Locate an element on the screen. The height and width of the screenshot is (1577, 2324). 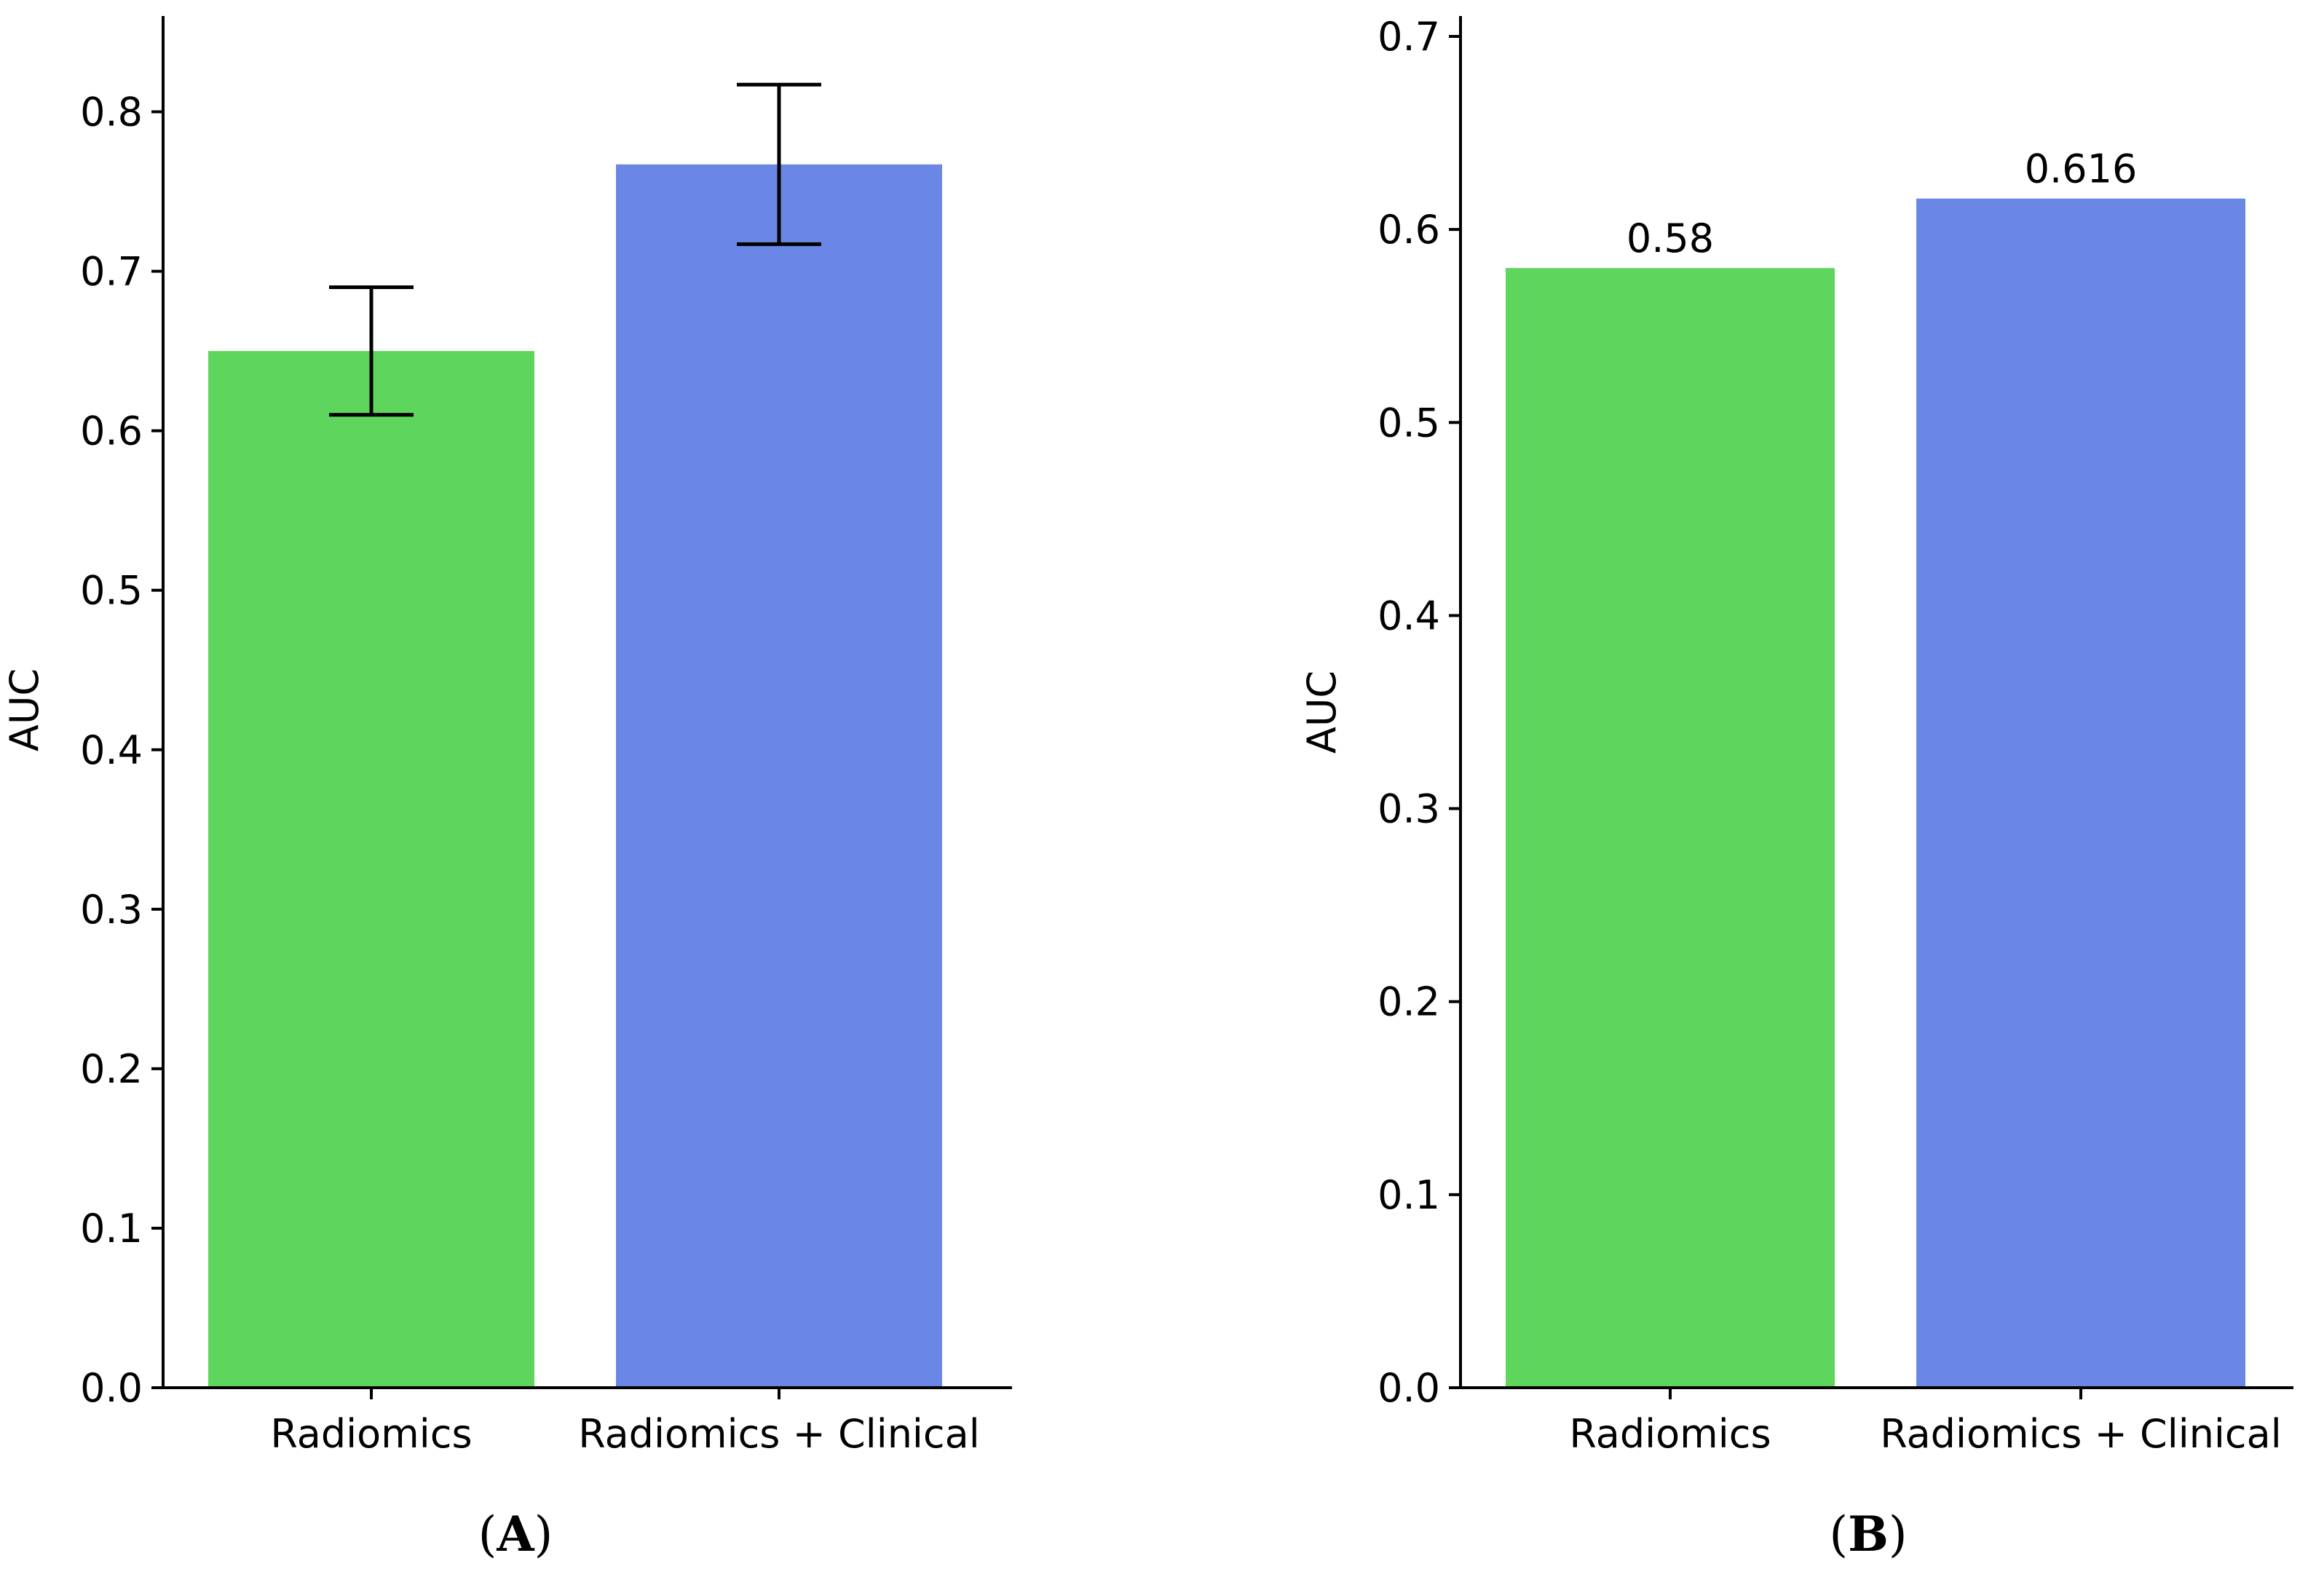
data-label-1: 0.616 is located at coordinates (2081, 169).